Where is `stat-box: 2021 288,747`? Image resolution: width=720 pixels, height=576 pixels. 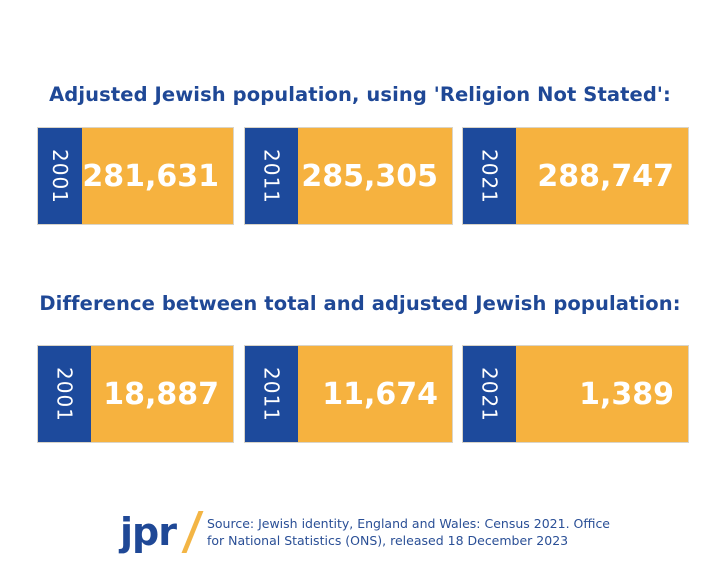 stat-box: 2021 288,747 is located at coordinates (575, 176).